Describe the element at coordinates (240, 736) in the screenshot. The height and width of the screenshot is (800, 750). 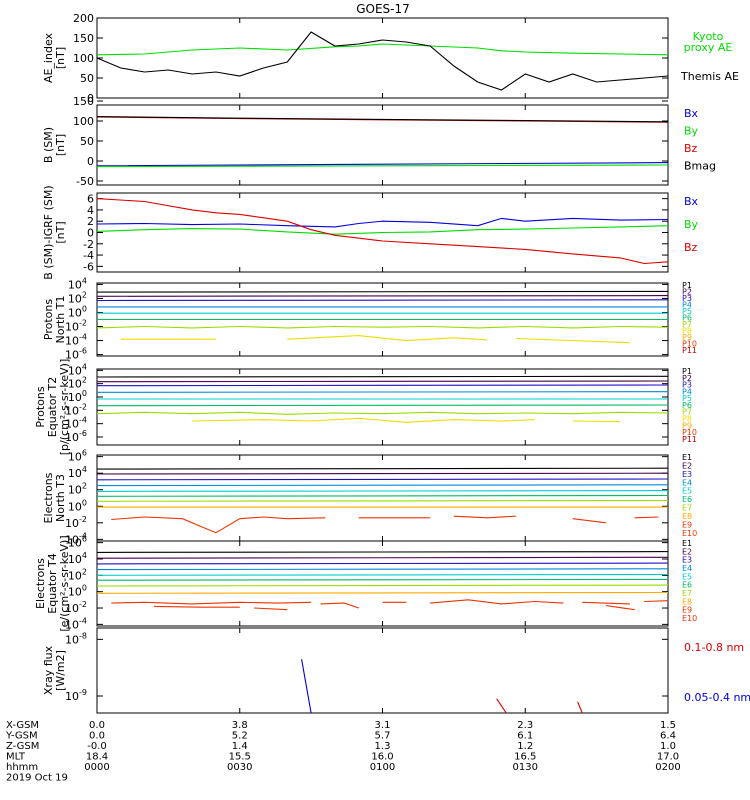
I see `x-row-value: 5.2` at that location.